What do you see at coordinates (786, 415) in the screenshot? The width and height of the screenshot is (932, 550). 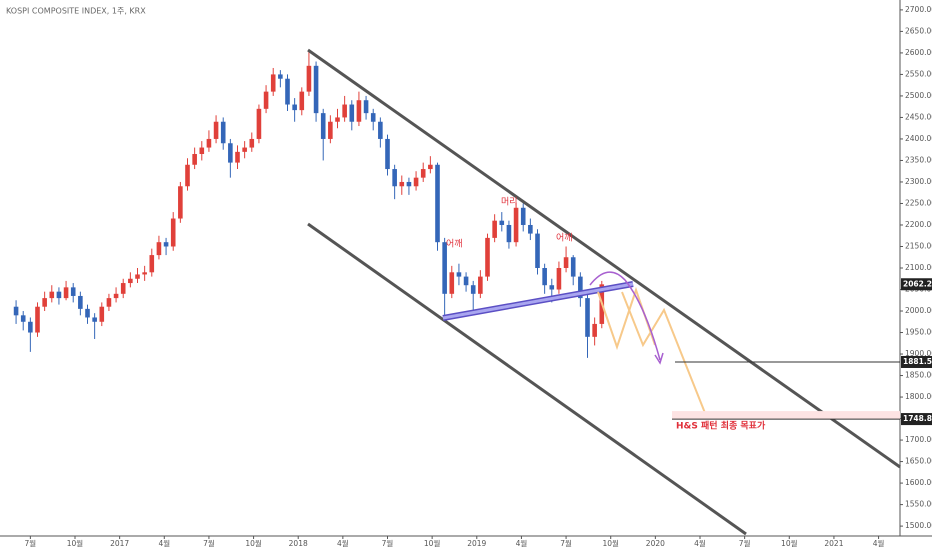 I see `target-zone` at bounding box center [786, 415].